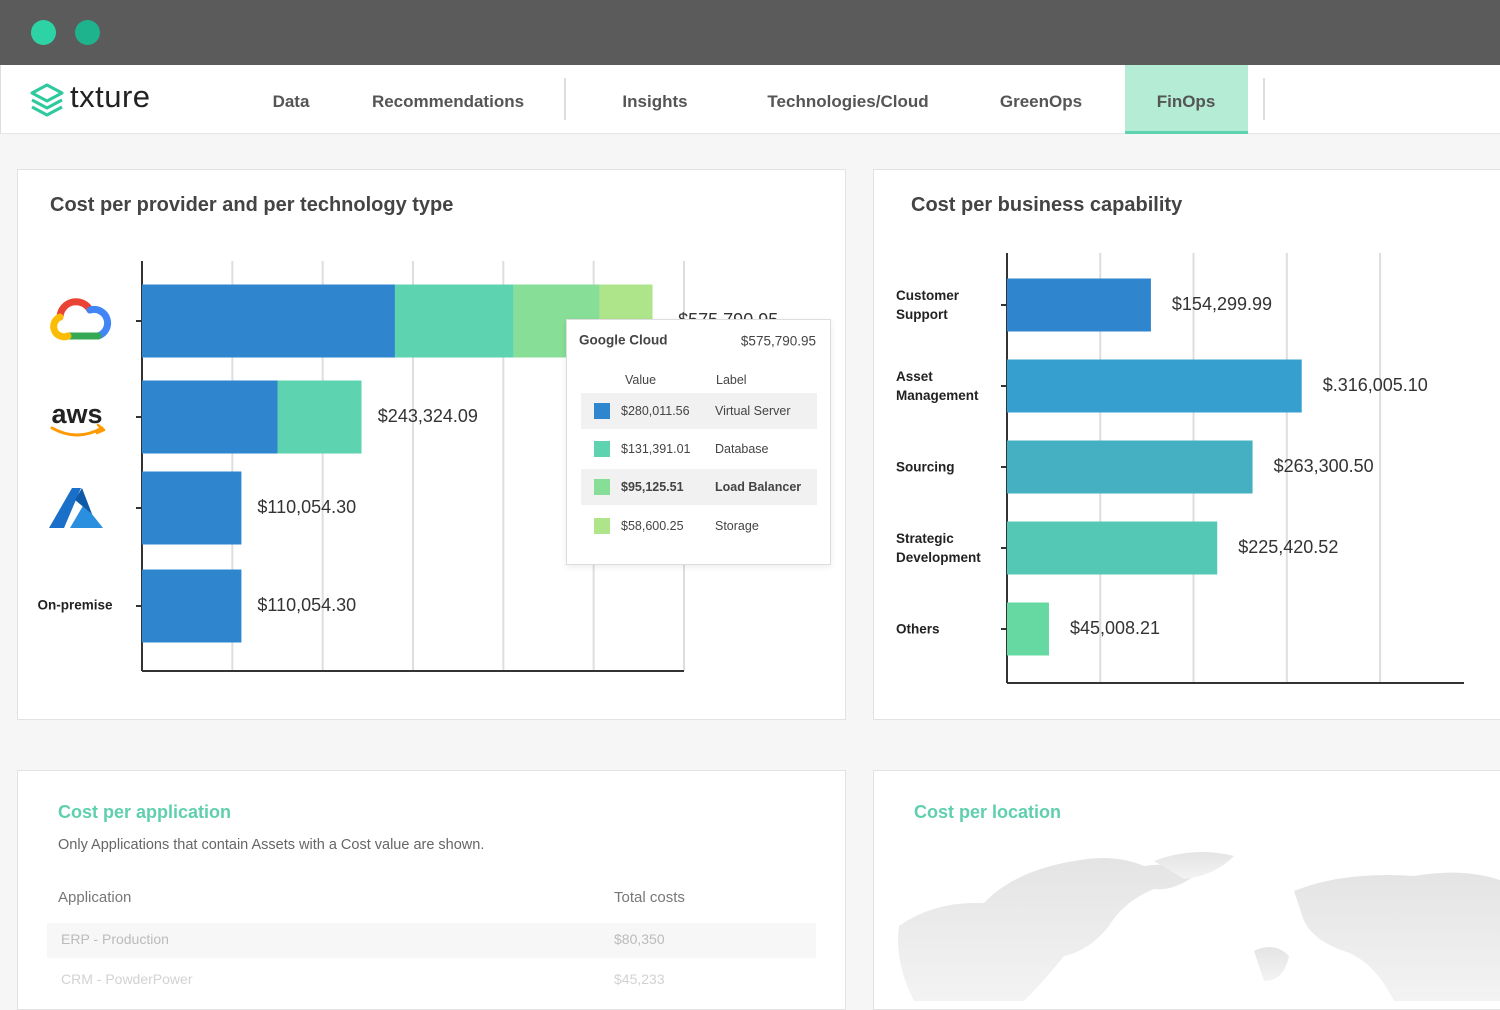  I want to click on aws-smile, so click(77, 431).